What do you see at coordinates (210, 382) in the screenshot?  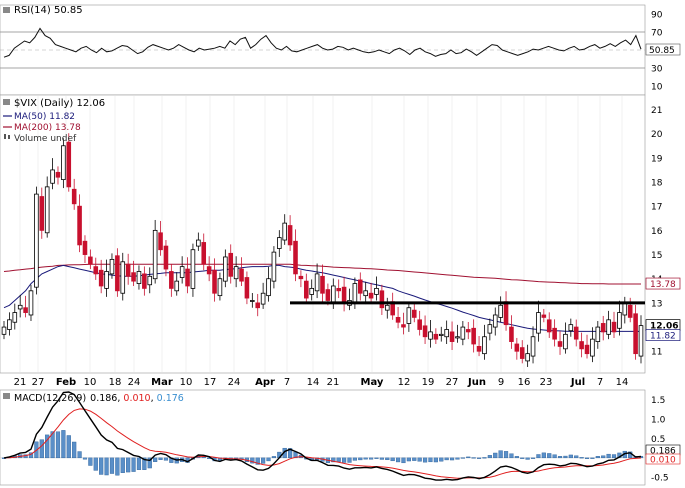 I see `x-tick-label: 17` at bounding box center [210, 382].